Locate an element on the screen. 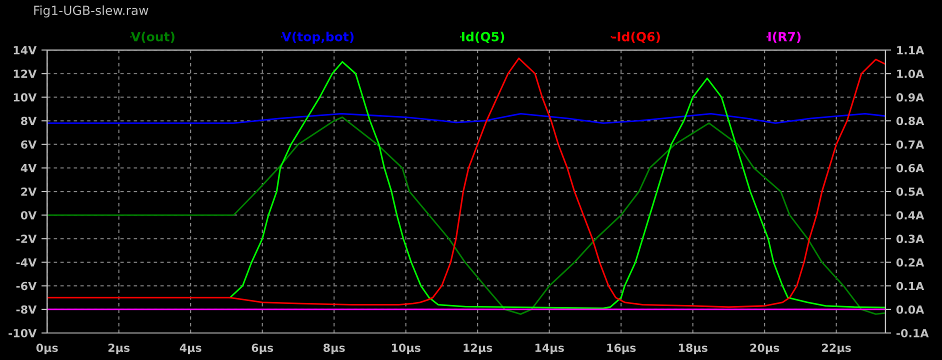  x-tick-label: 20µs is located at coordinates (765, 349).